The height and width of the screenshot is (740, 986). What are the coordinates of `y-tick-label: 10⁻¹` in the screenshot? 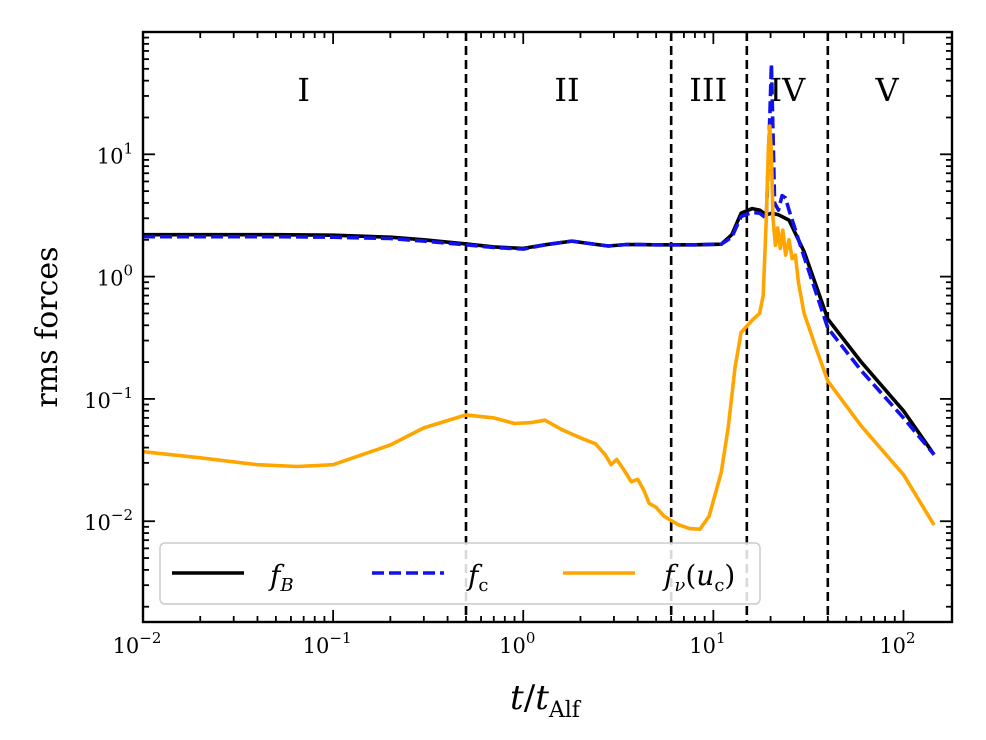 It's located at (108, 398).